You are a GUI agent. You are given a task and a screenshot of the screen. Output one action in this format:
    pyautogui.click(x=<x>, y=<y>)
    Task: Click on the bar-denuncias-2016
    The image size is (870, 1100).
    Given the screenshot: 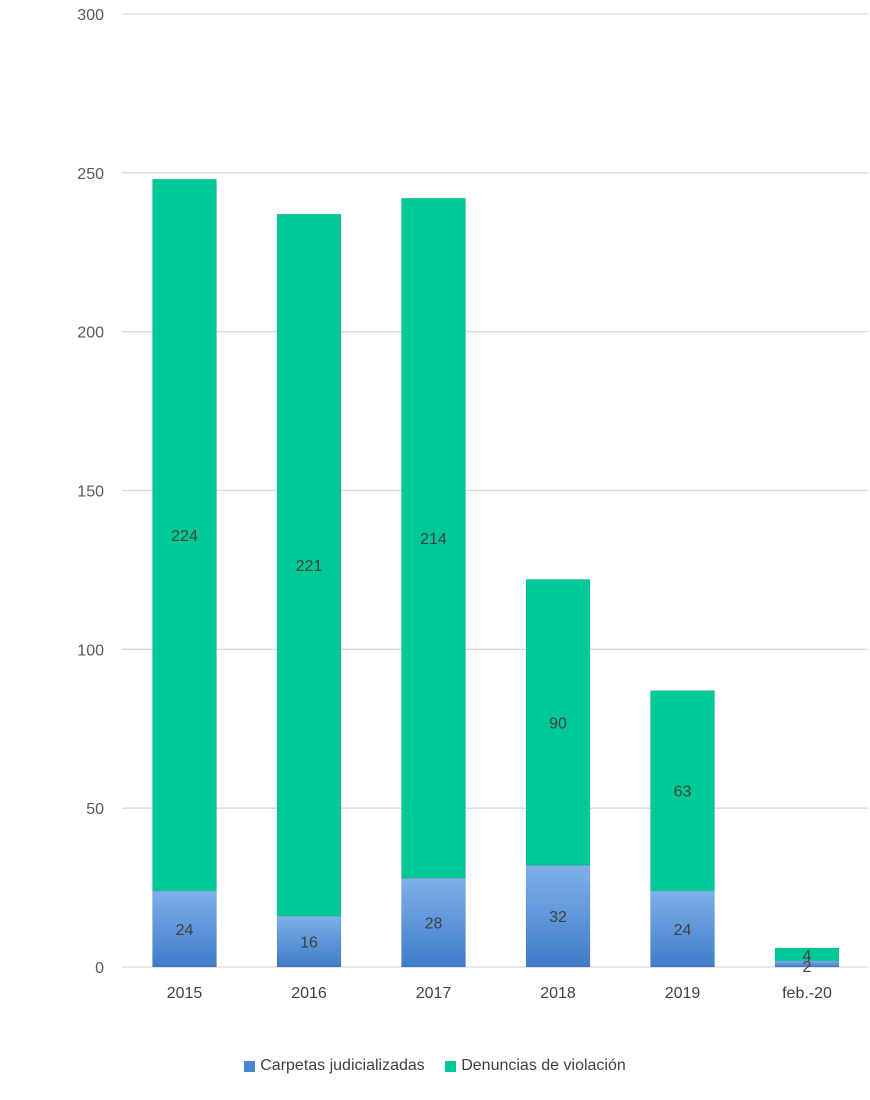 What is the action you would take?
    pyautogui.click(x=309, y=565)
    